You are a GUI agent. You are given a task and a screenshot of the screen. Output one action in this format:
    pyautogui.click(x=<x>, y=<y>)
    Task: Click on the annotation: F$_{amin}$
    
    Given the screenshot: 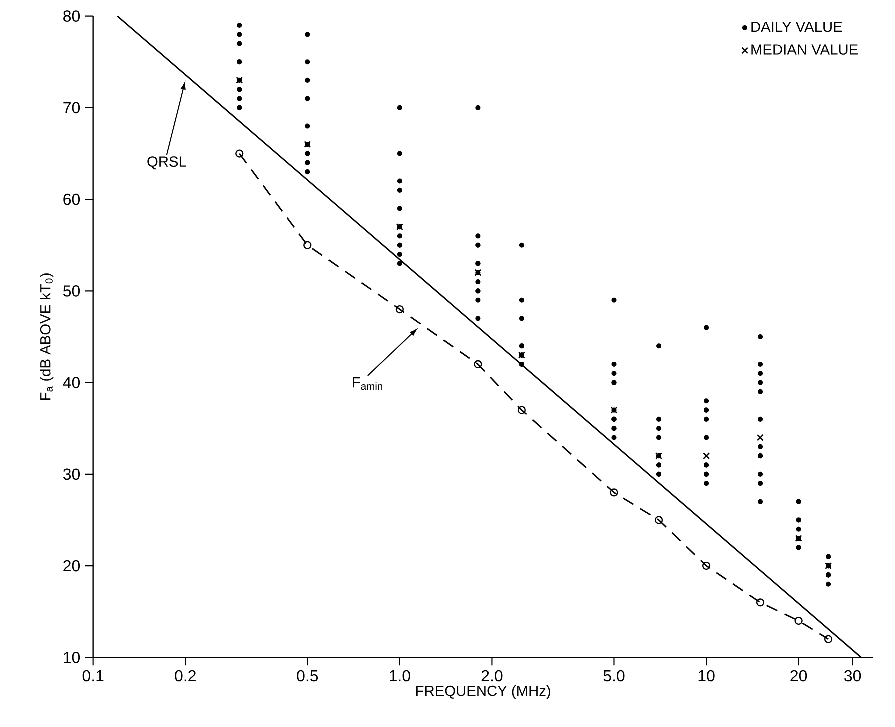 What is the action you would take?
    pyautogui.click(x=367, y=384)
    